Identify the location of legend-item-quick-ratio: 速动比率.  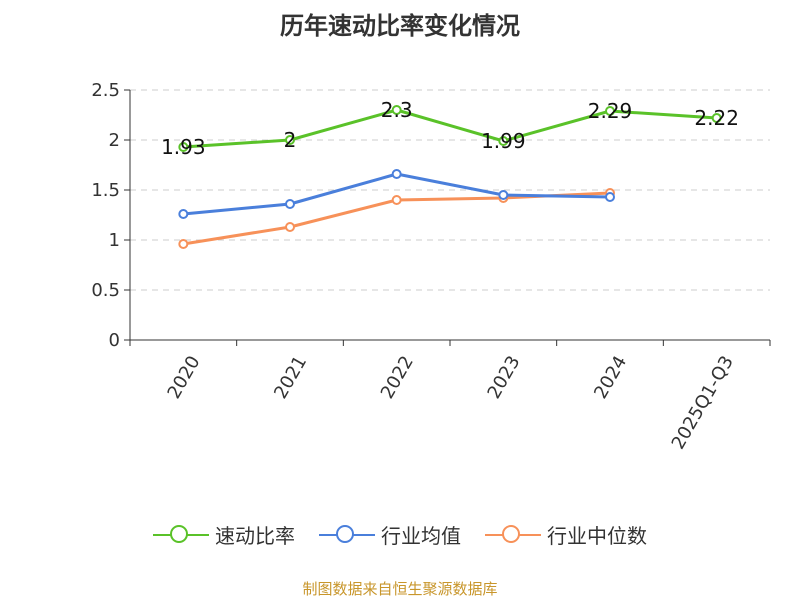
(224, 534).